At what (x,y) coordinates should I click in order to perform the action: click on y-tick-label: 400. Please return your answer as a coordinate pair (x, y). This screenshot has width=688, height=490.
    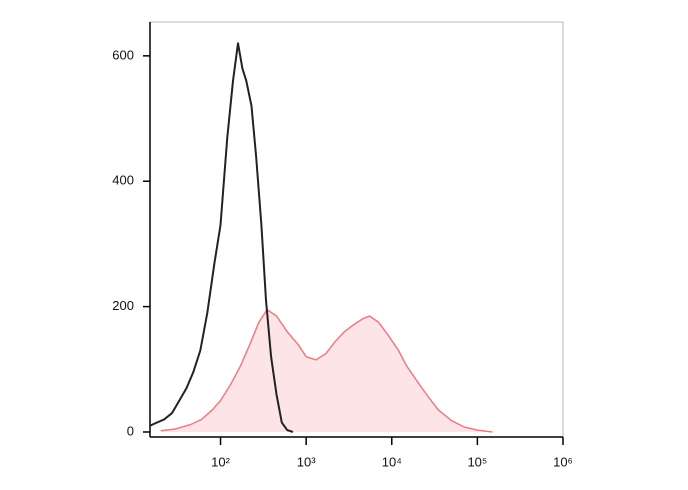
    Looking at the image, I should click on (123, 180).